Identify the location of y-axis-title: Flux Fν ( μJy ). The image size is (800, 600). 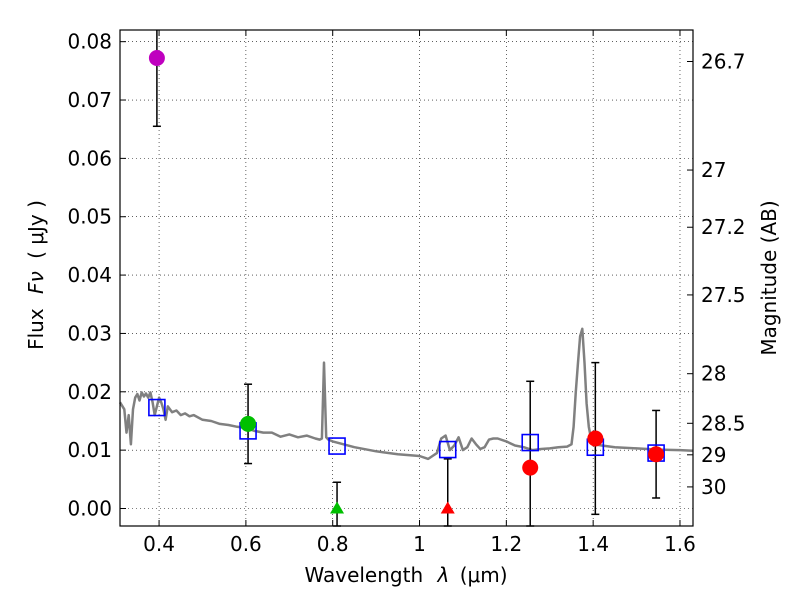
(36, 275).